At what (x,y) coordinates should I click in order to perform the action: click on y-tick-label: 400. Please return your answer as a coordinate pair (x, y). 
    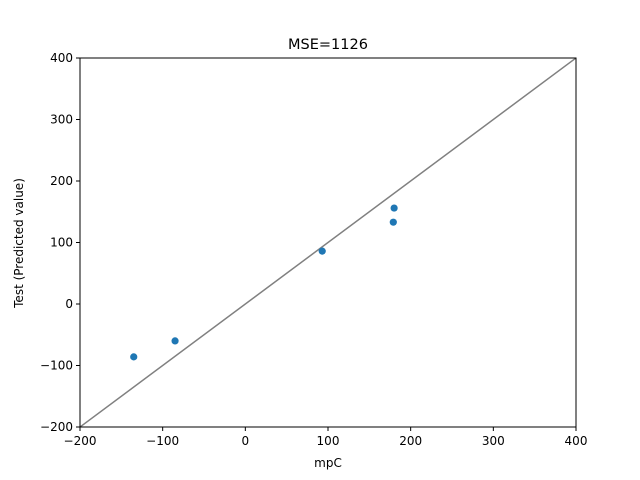
    Looking at the image, I should click on (61, 58).